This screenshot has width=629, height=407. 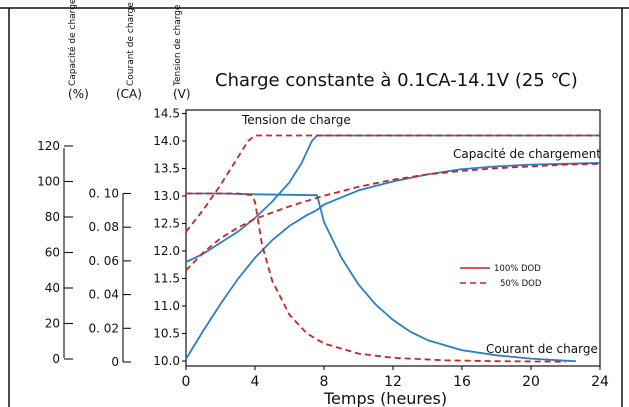 I want to click on voltage-tick-label: 14.5, so click(x=166, y=114).